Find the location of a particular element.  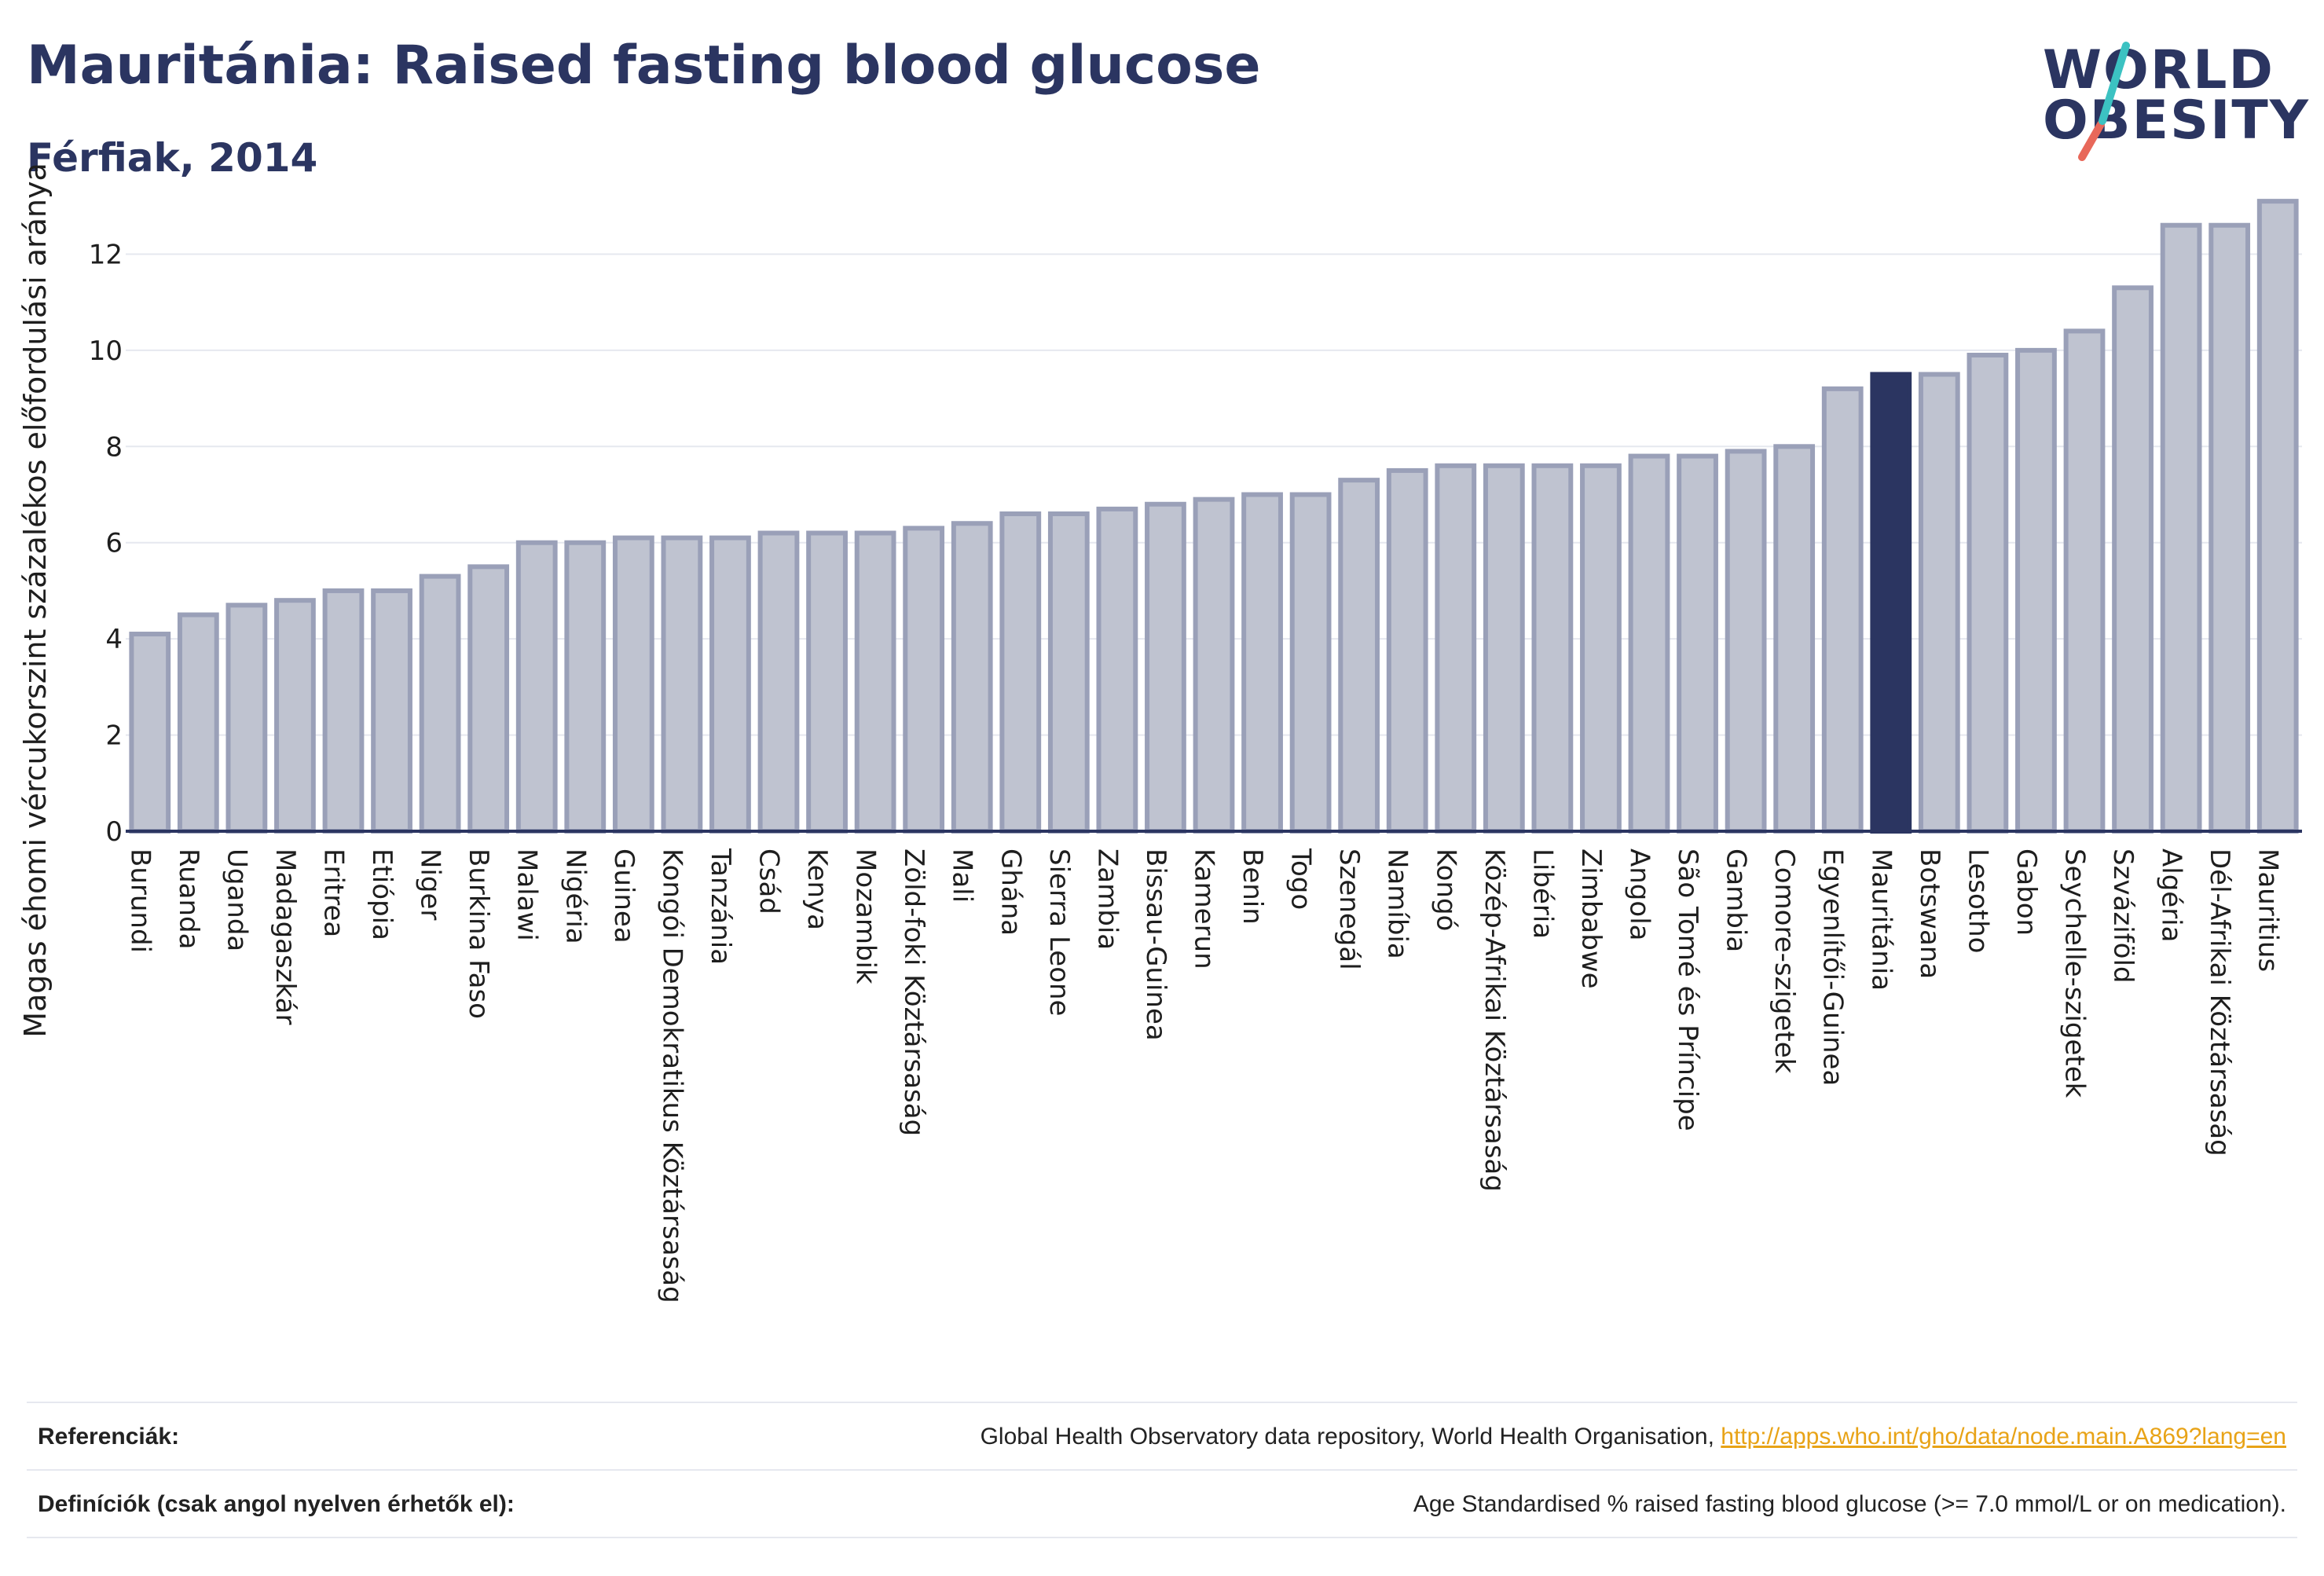

x-tick-label: Ghána is located at coordinates (1010, 892).